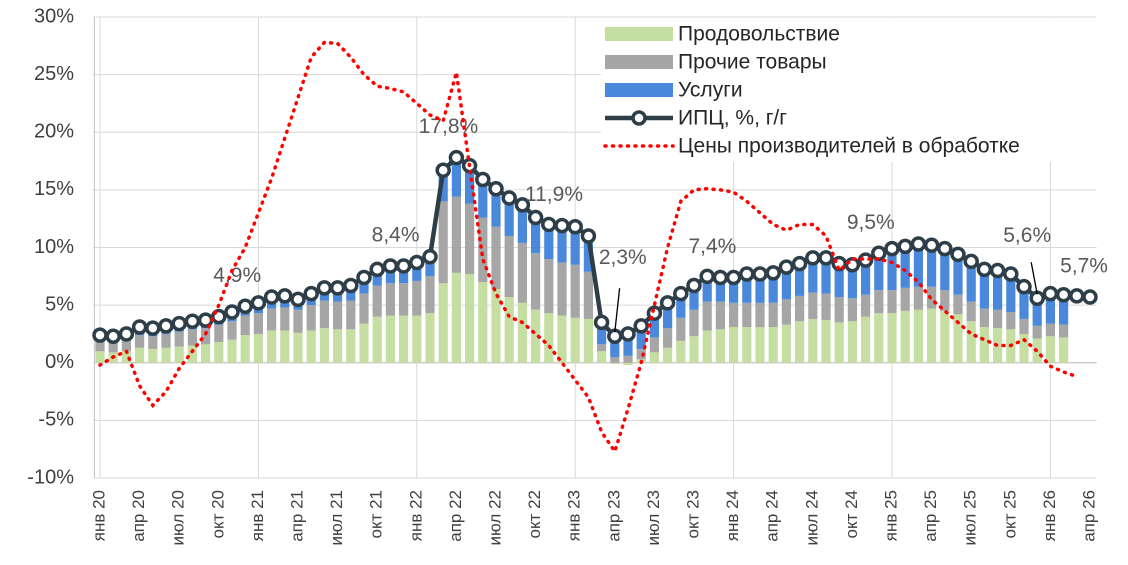 The image size is (1128, 565). What do you see at coordinates (1088, 516) in the screenshot?
I see `x-tick-label: апр 26` at bounding box center [1088, 516].